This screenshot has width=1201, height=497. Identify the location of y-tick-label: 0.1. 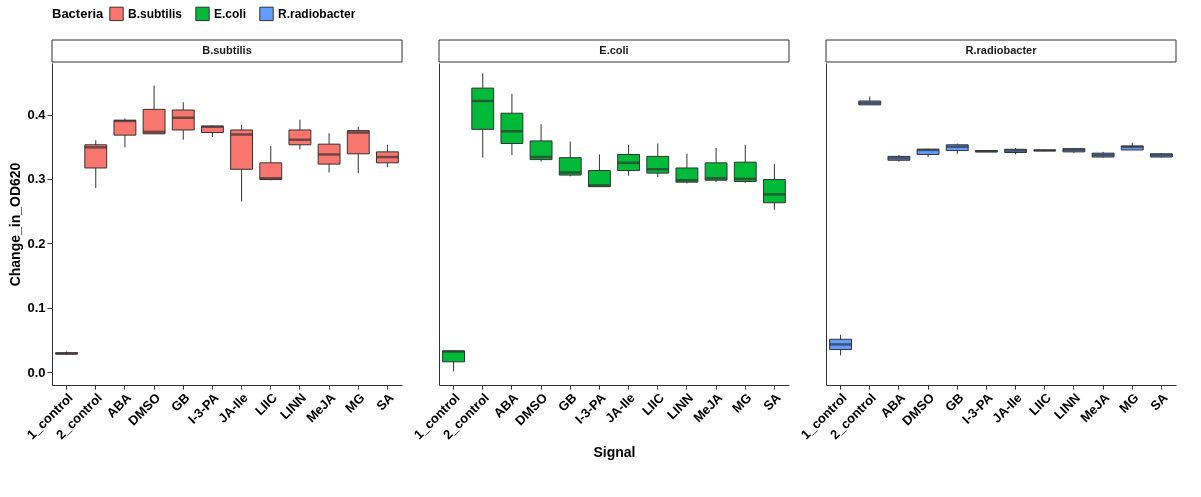
(36, 308).